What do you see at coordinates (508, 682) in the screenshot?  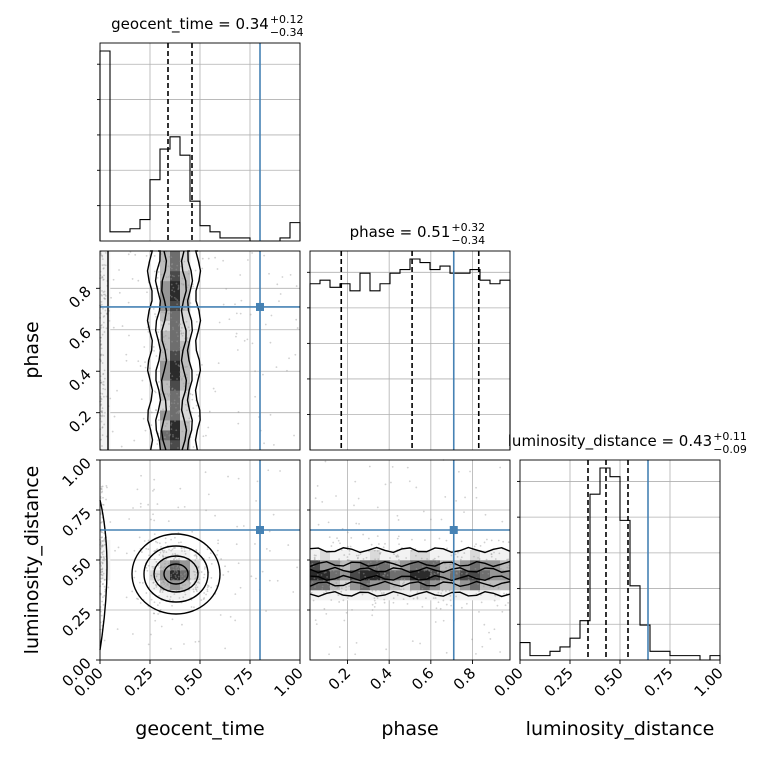 I see `x-tick-label-luminosity-distance: 0.00` at bounding box center [508, 682].